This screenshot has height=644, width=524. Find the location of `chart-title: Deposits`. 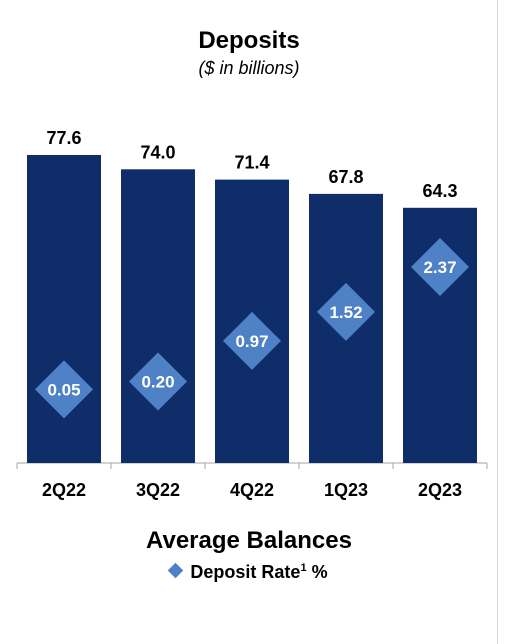

chart-title: Deposits is located at coordinates (249, 40).